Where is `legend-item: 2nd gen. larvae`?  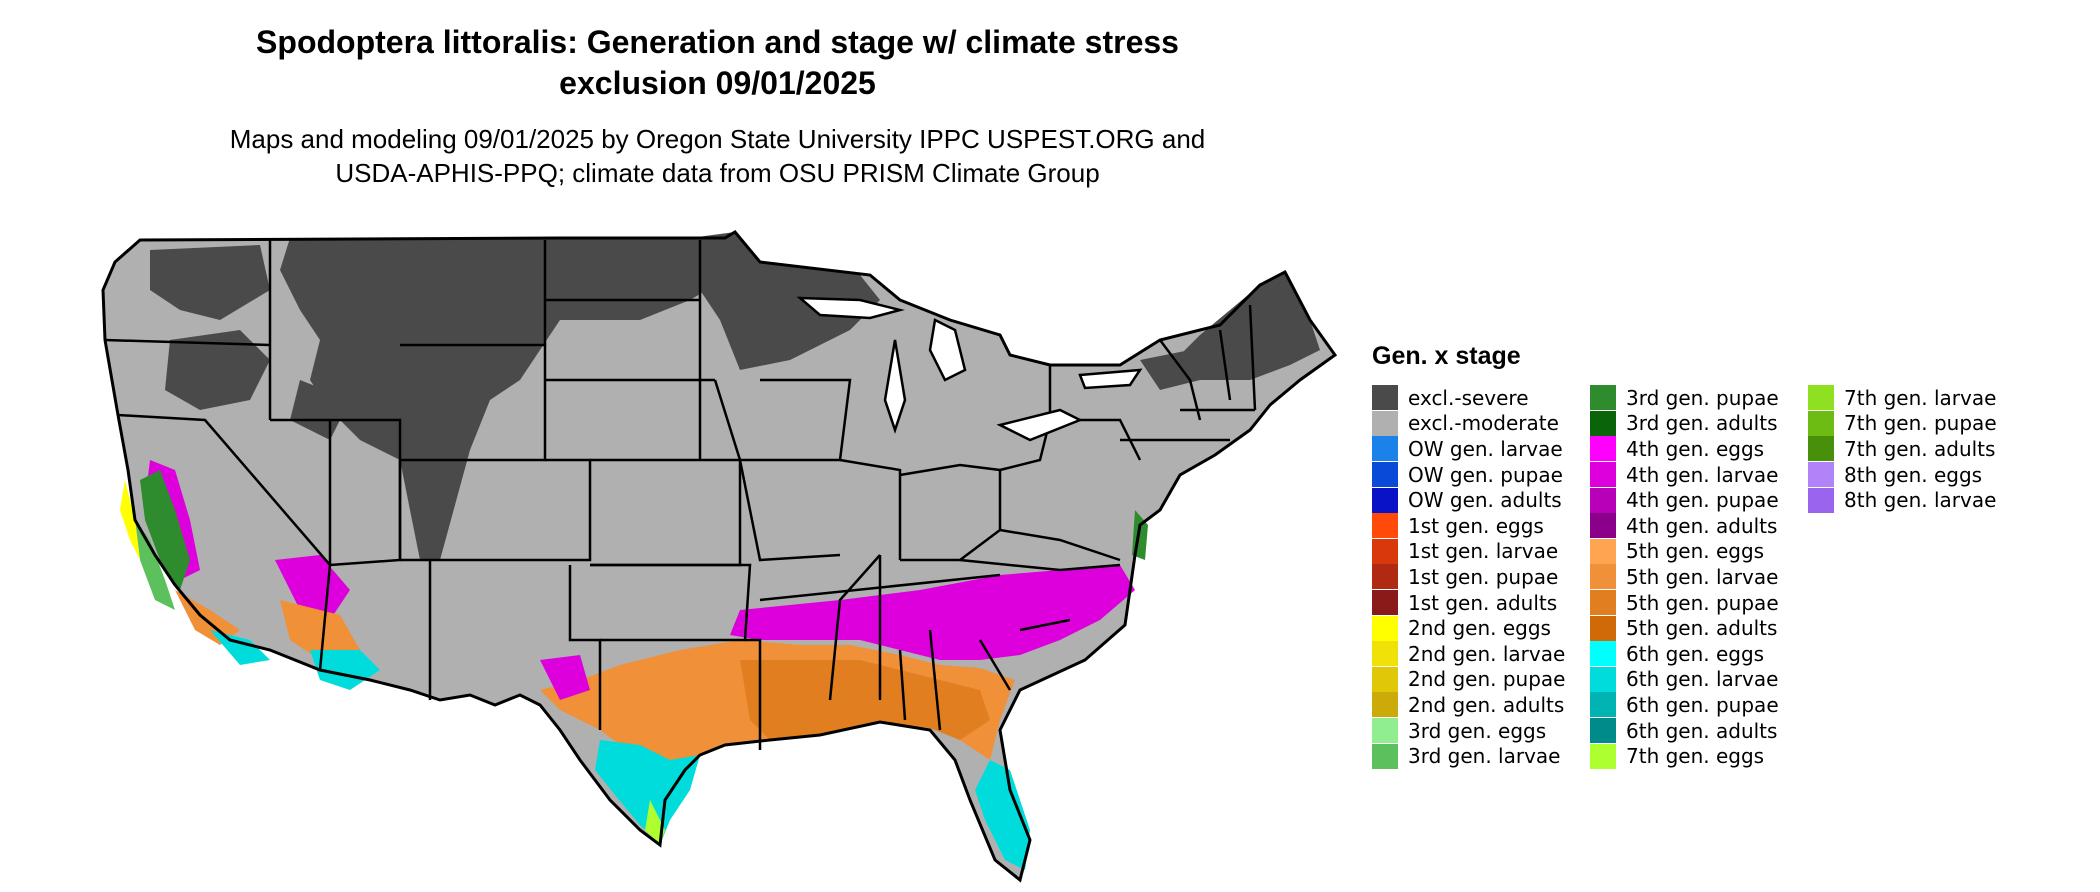
legend-item: 2nd gen. larvae is located at coordinates (1481, 654).